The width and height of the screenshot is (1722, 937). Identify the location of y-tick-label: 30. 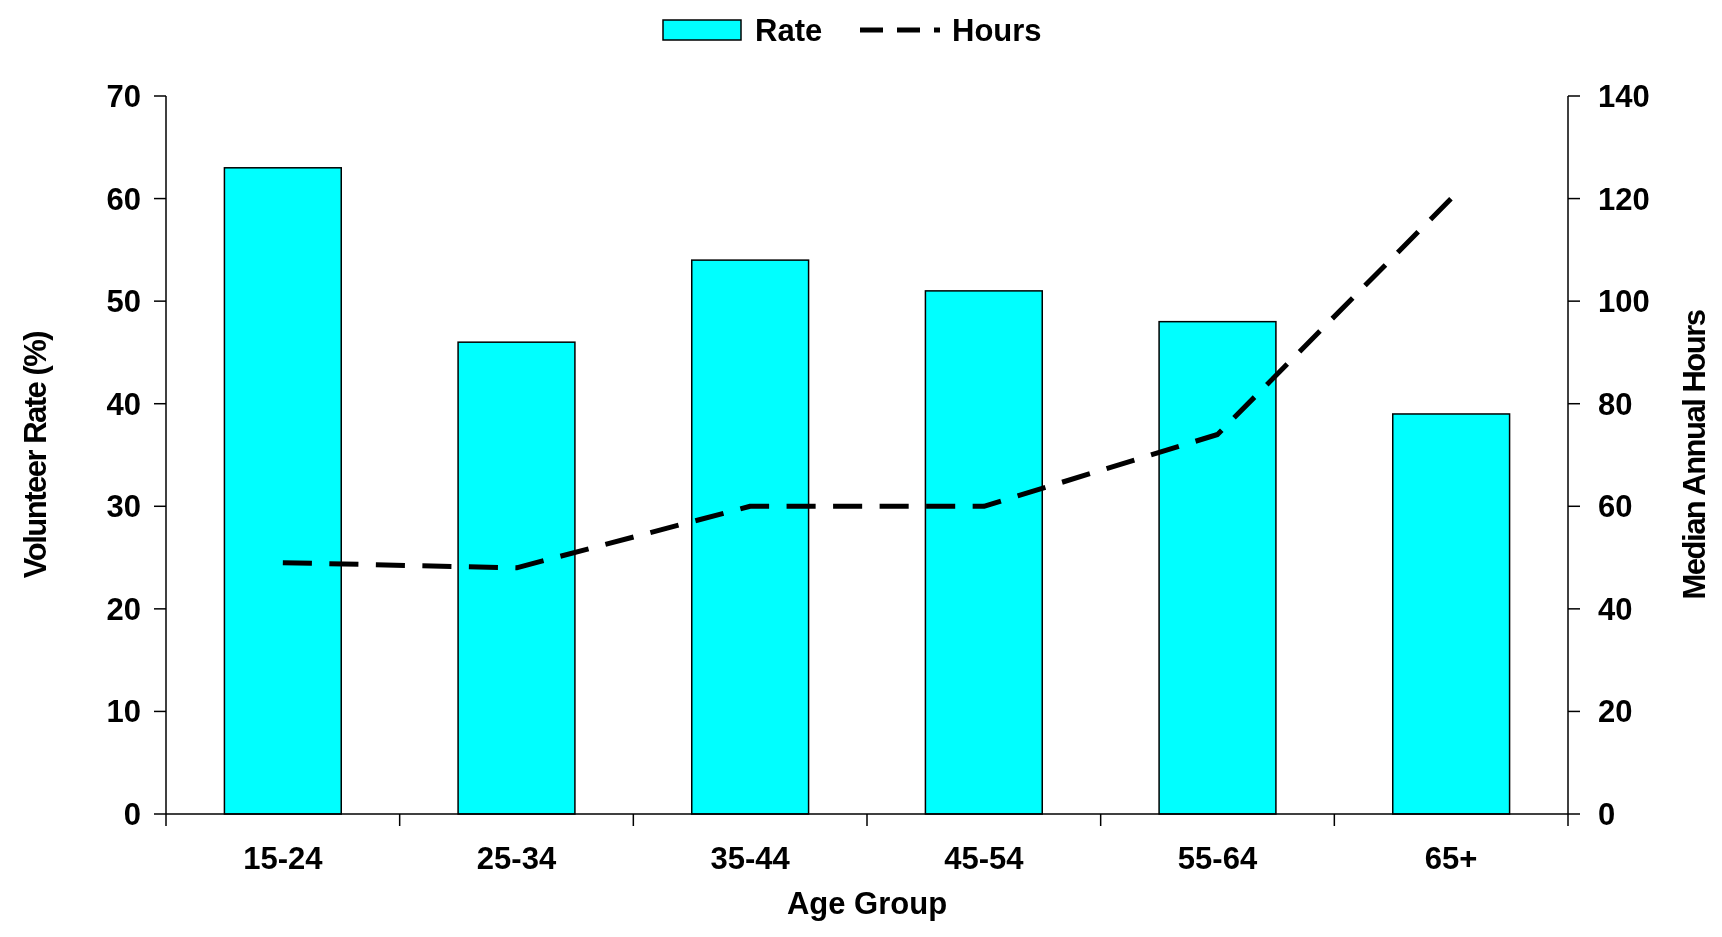
(123, 507).